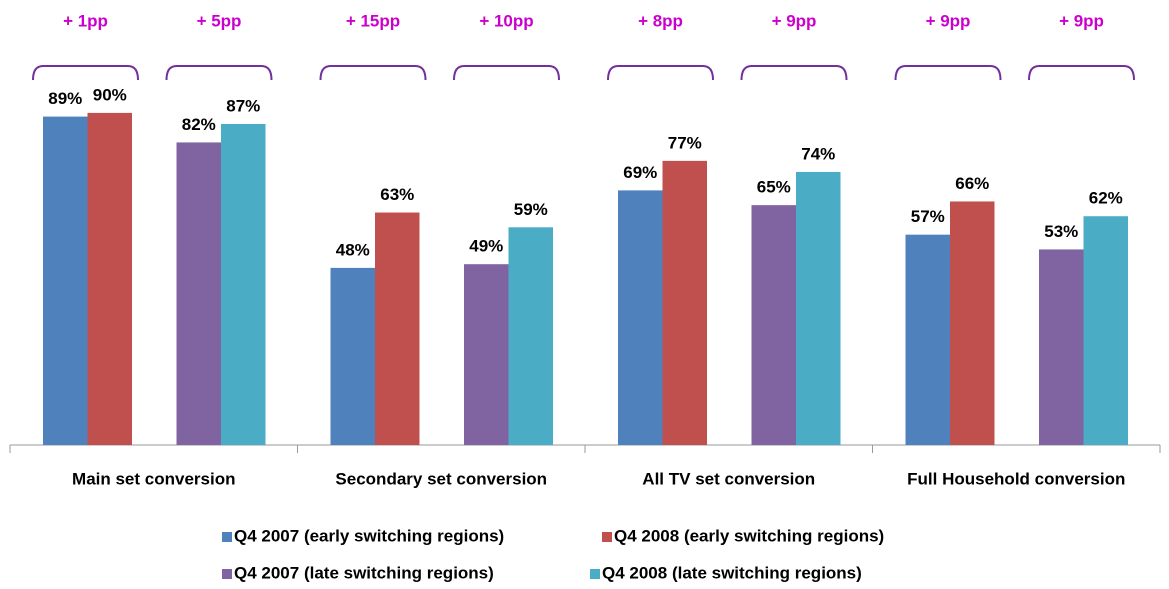  I want to click on x-tick-label: Main set conversion, so click(153, 478).